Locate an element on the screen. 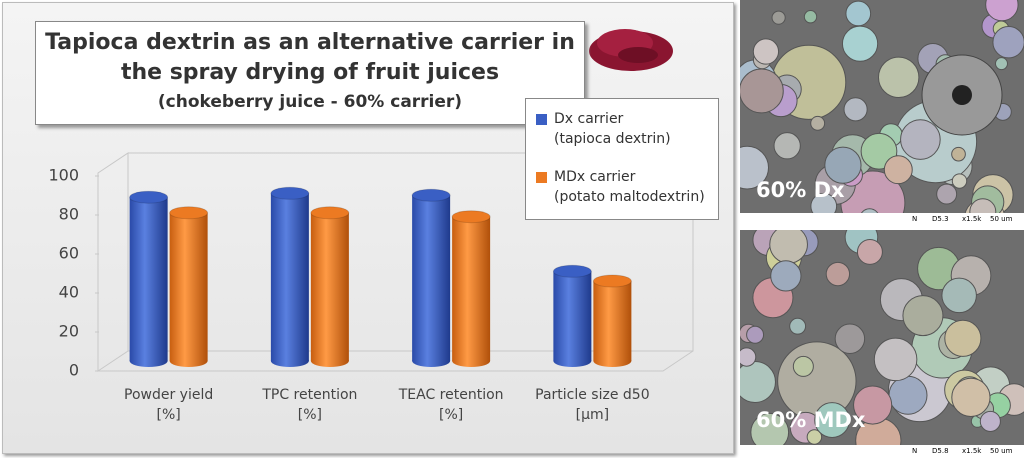 The image size is (1024, 458). image-label: 60% Dx is located at coordinates (800, 190).